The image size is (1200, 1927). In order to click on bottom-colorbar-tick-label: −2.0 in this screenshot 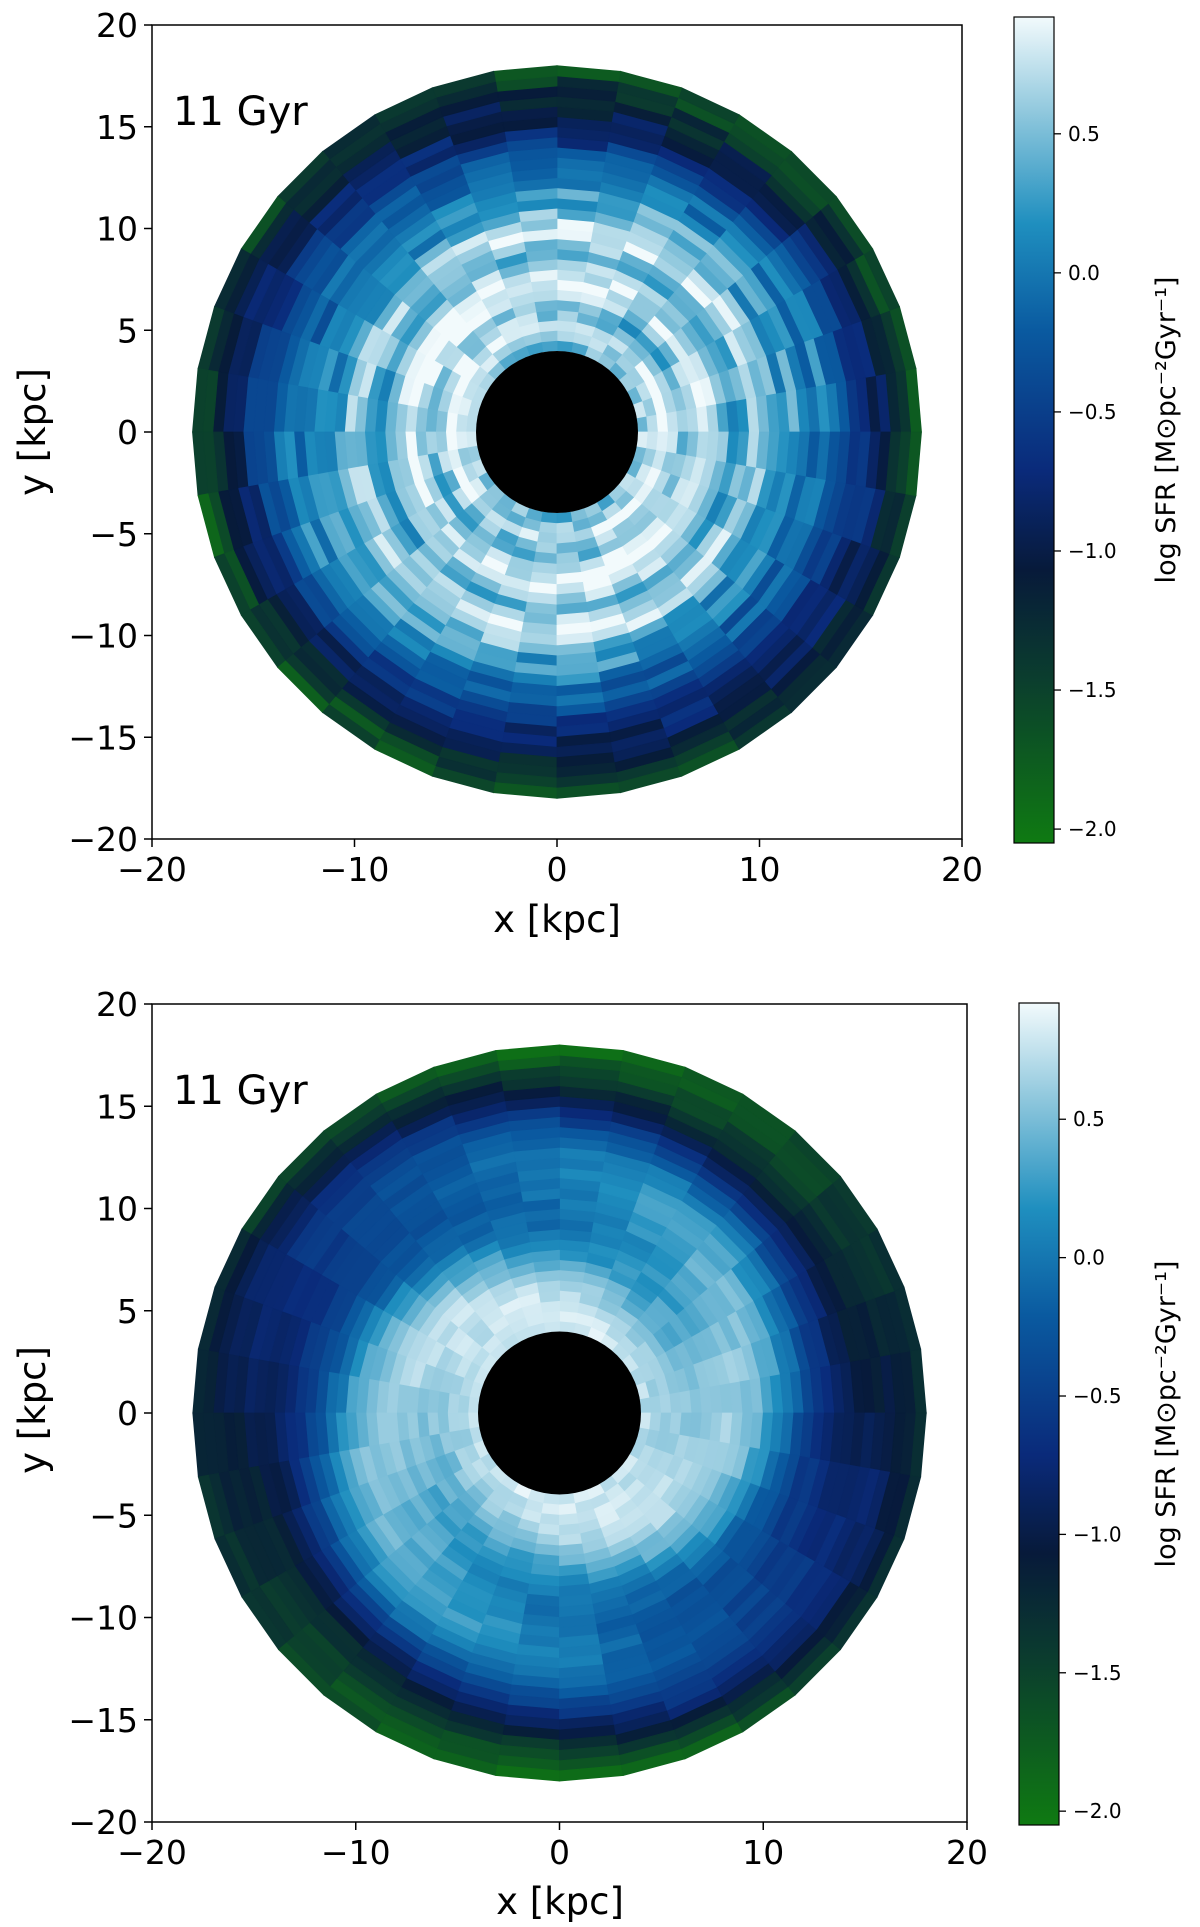, I will do `click(1097, 1811)`.